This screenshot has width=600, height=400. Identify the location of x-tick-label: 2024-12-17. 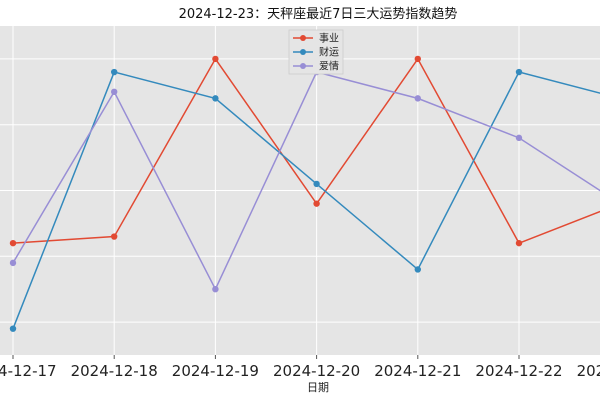
(28, 371).